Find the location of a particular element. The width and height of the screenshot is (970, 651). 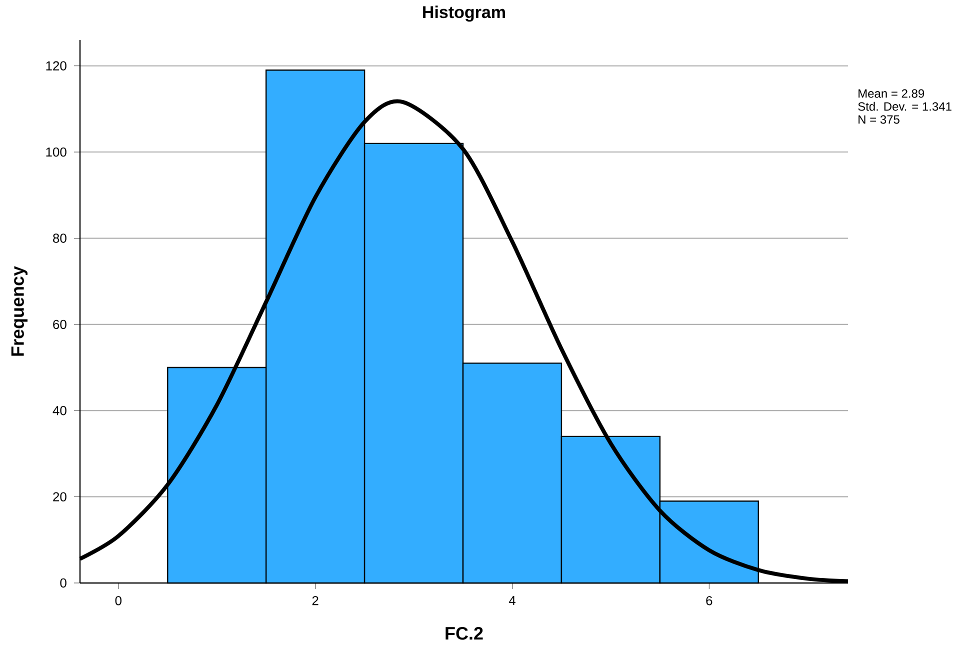

y-tick-label: 0 is located at coordinates (63, 583).